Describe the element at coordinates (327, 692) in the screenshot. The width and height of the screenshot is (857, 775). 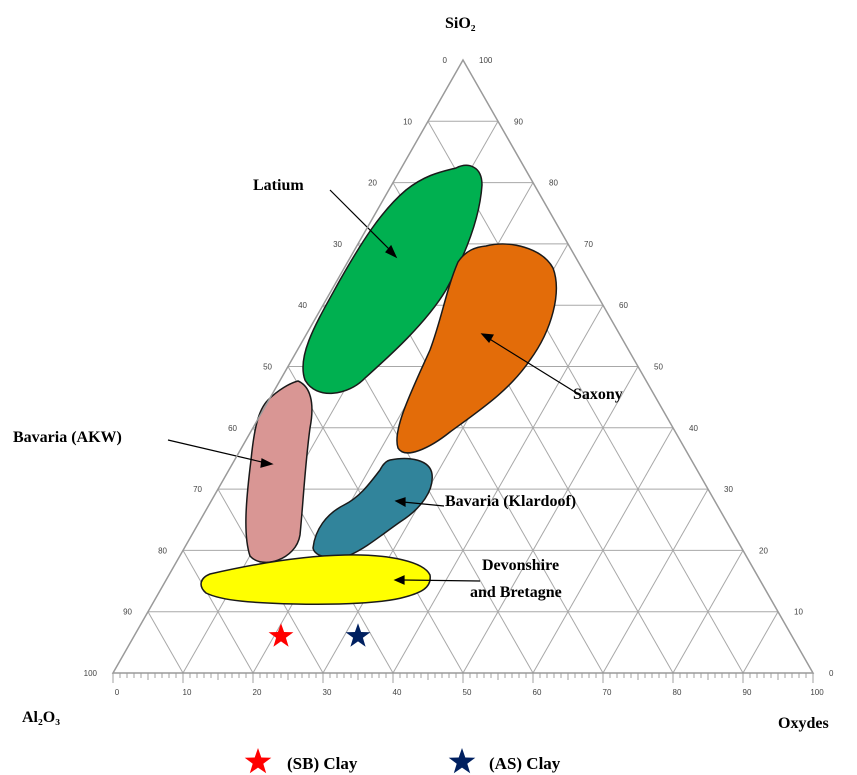
I see `tick-label-oxydes: 30` at that location.